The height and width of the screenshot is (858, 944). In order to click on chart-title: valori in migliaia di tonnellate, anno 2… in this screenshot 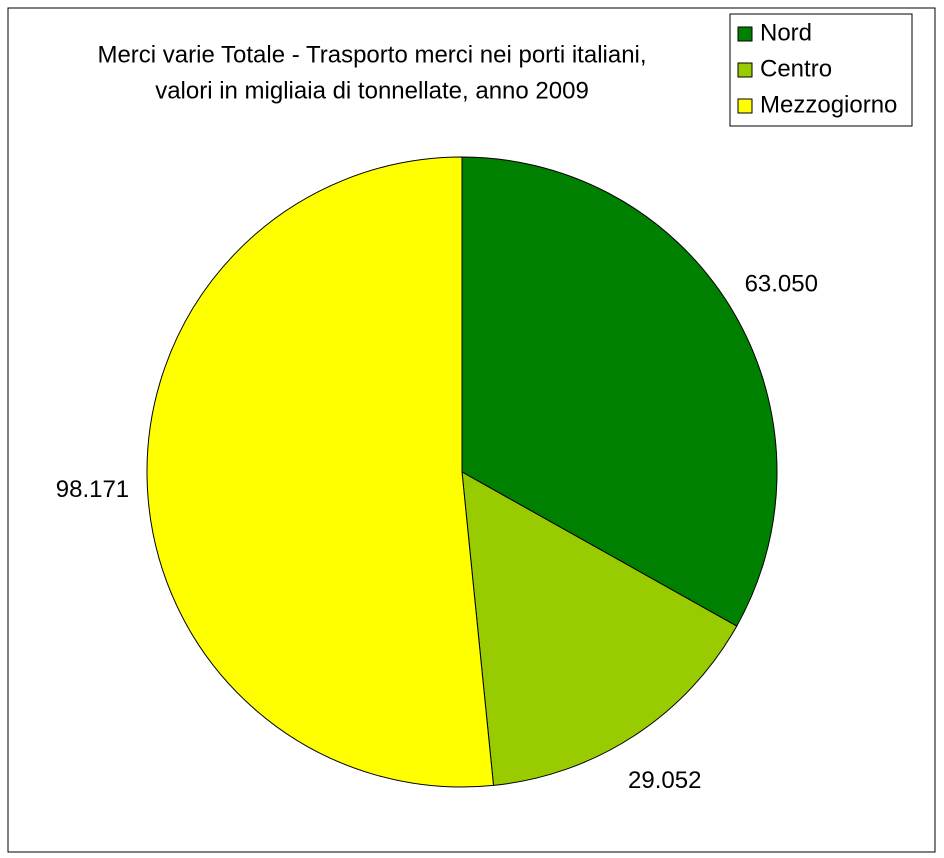, I will do `click(372, 90)`.